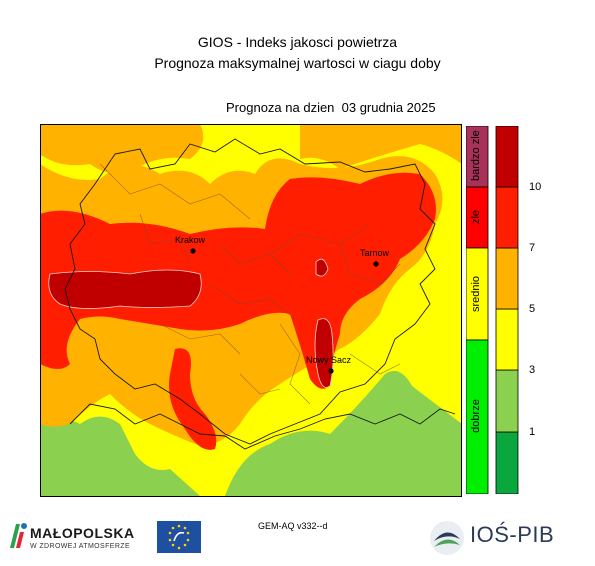 The width and height of the screenshot is (595, 566). Describe the element at coordinates (125, 289) in the screenshot. I see `zone-very-bad` at that location.